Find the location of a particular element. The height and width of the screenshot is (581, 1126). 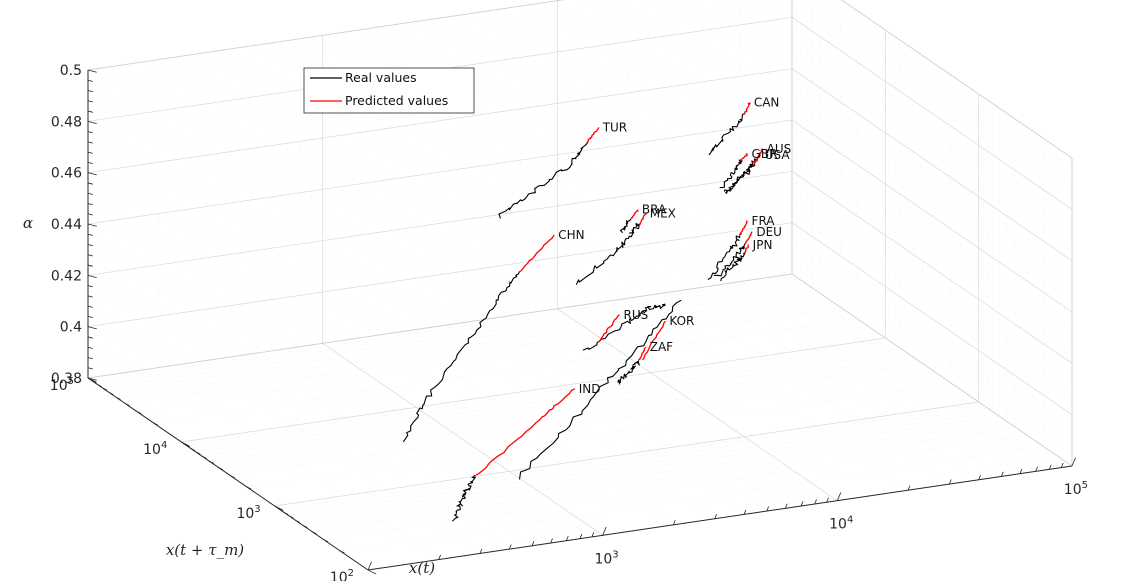

series-label-chn: CHN is located at coordinates (571, 235).